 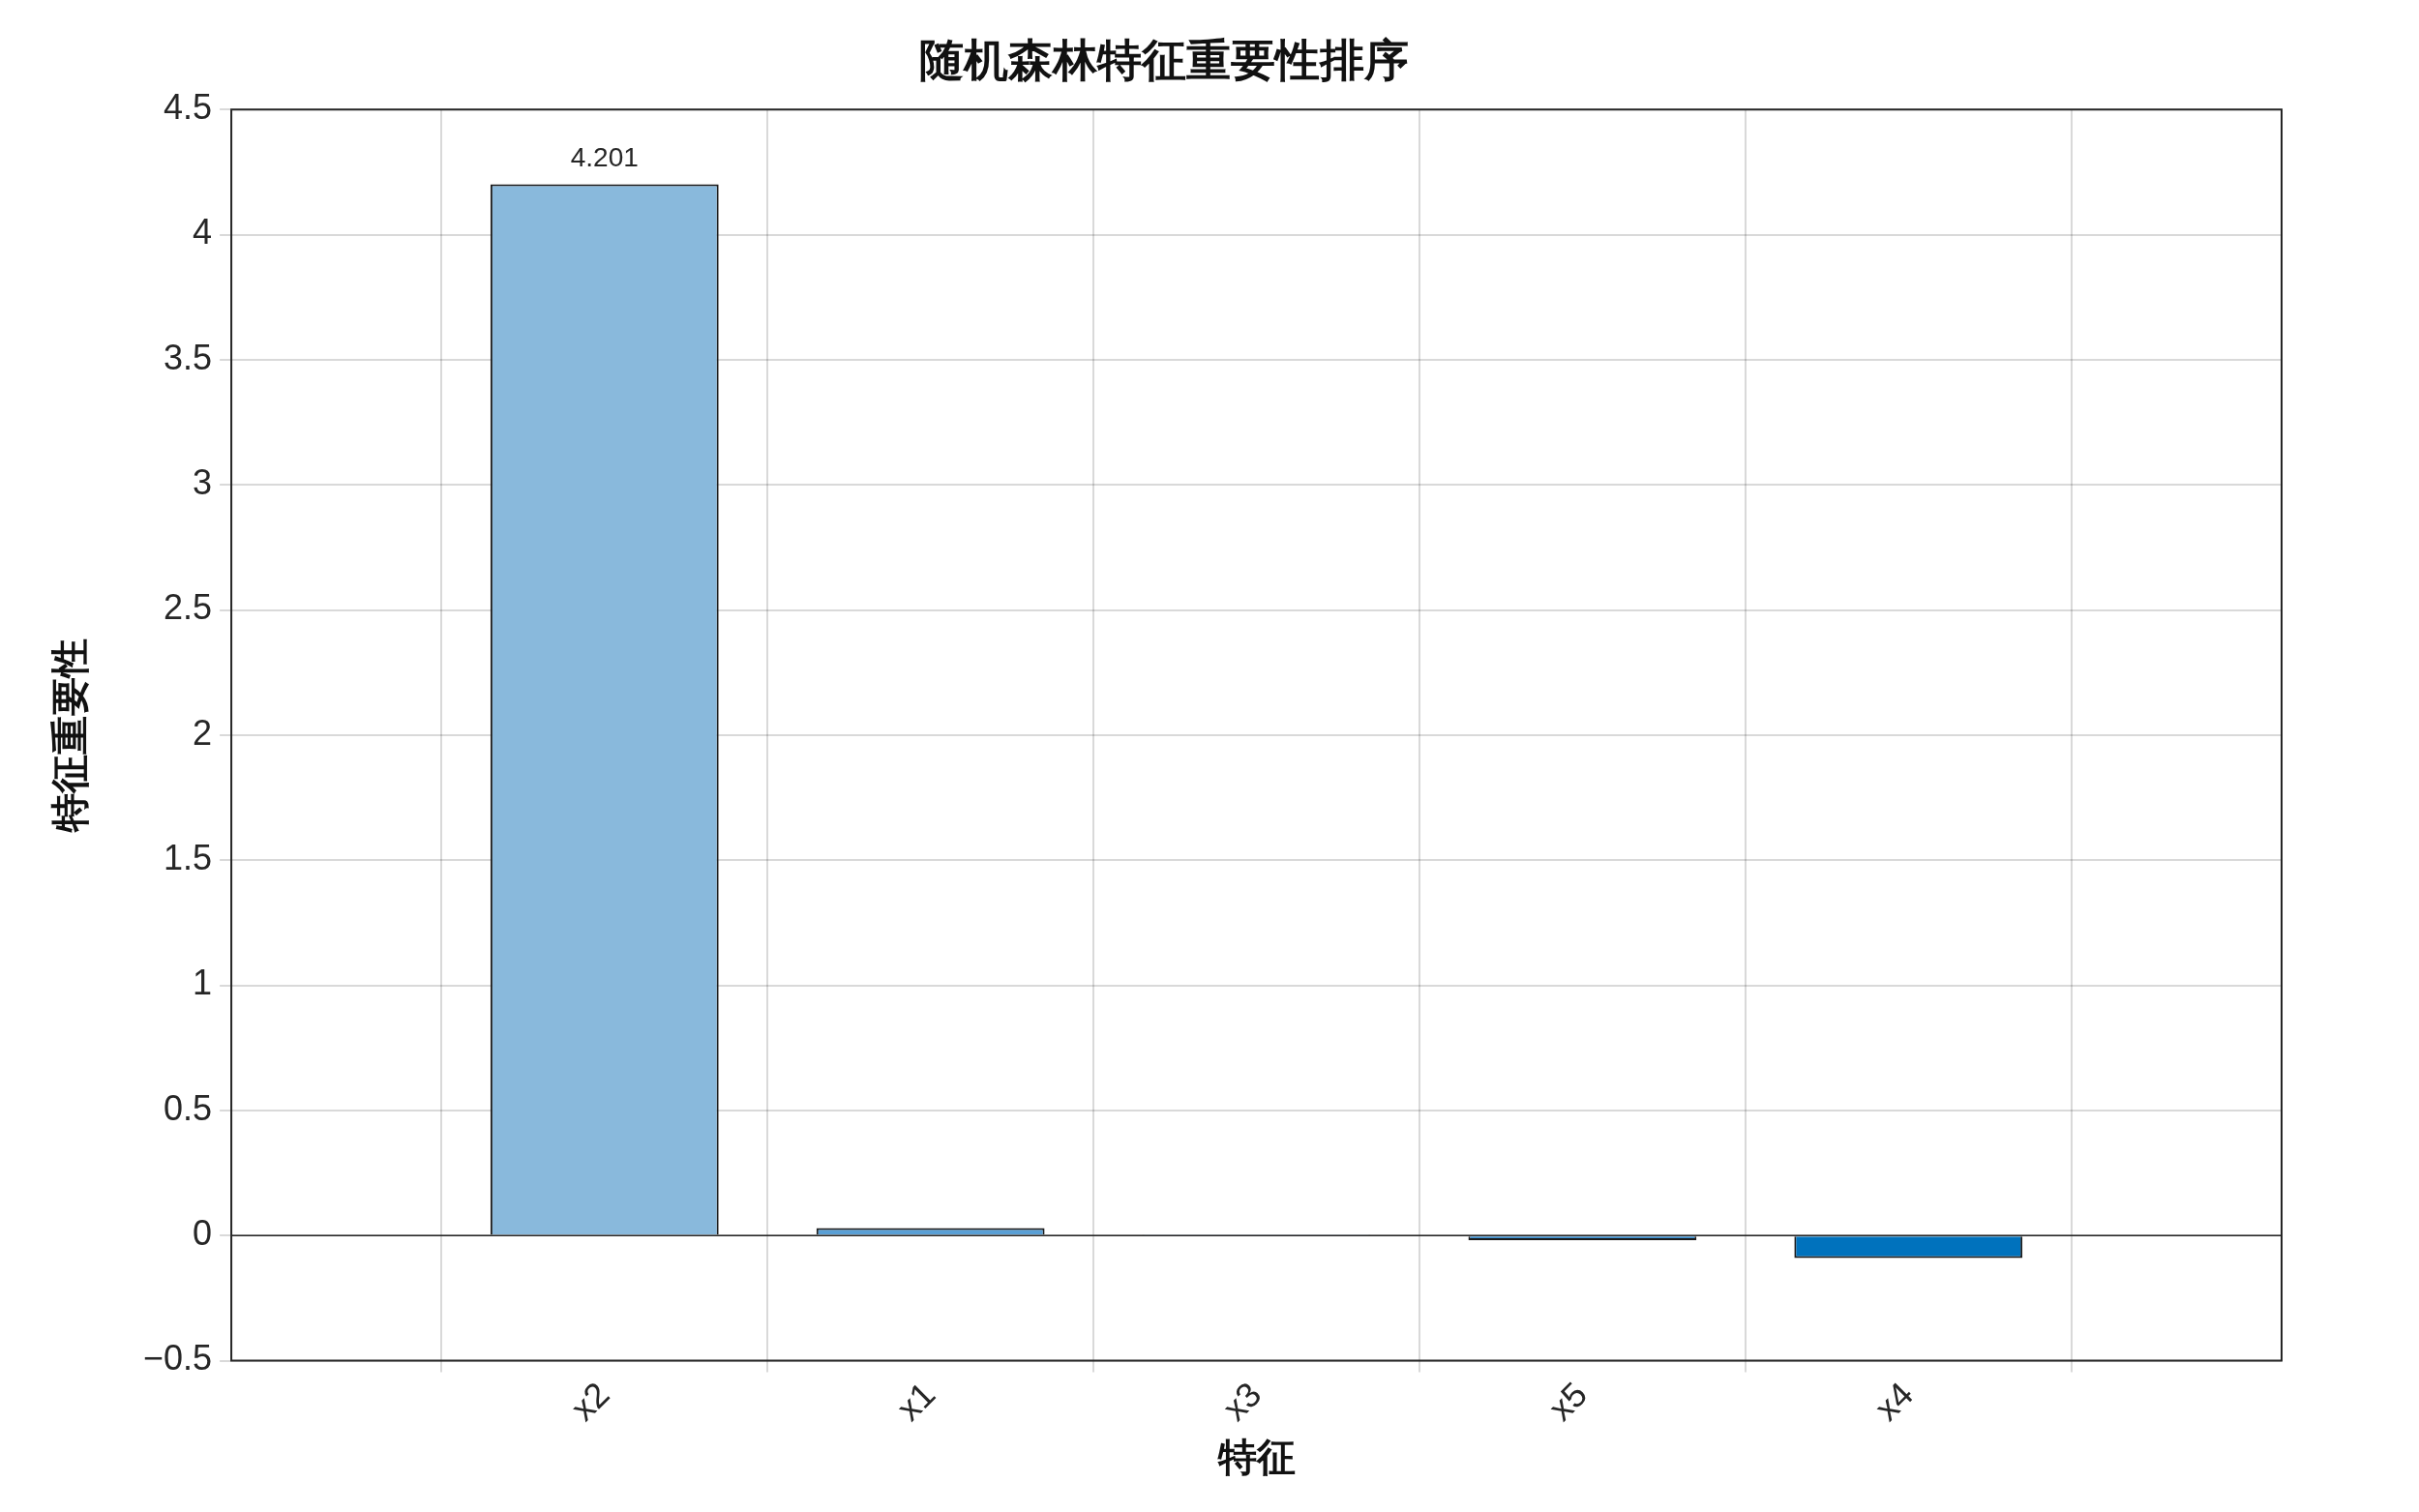 What do you see at coordinates (203, 232) in the screenshot?
I see `y-tick-label: 4` at bounding box center [203, 232].